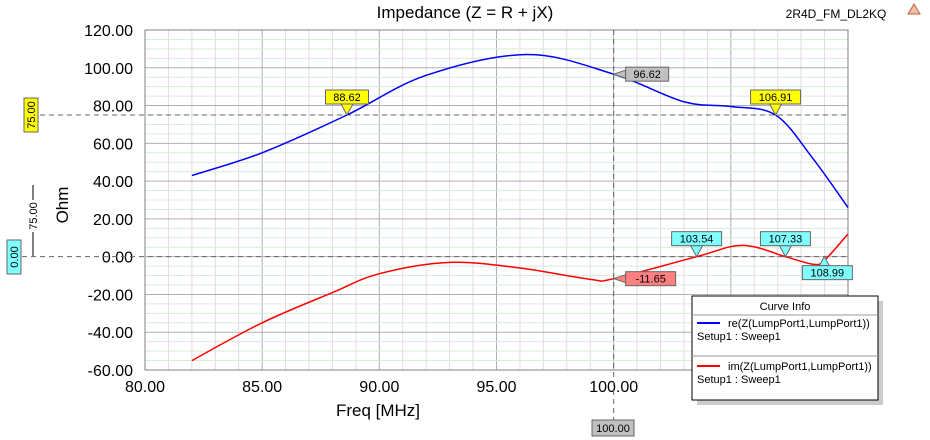 The image size is (930, 440). Describe the element at coordinates (800, 367) in the screenshot. I see `legend-label-im: im(Z(LumpPort1,LumpPort1))` at that location.